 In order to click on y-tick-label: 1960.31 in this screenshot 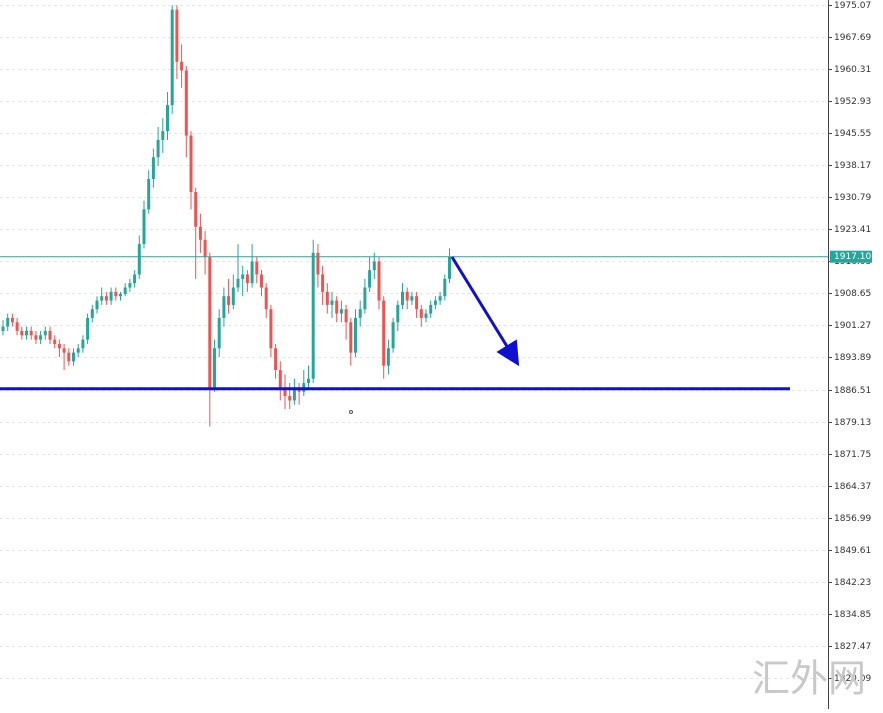, I will do `click(852, 70)`.